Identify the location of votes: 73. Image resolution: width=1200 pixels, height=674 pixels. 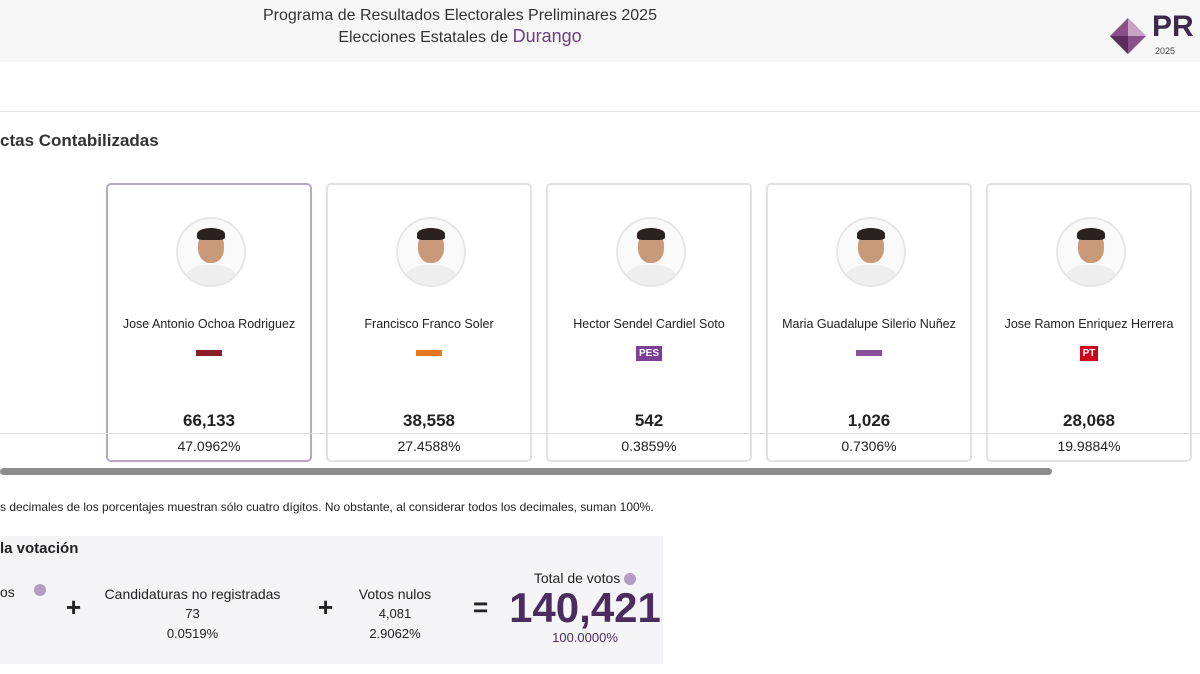
(192, 613).